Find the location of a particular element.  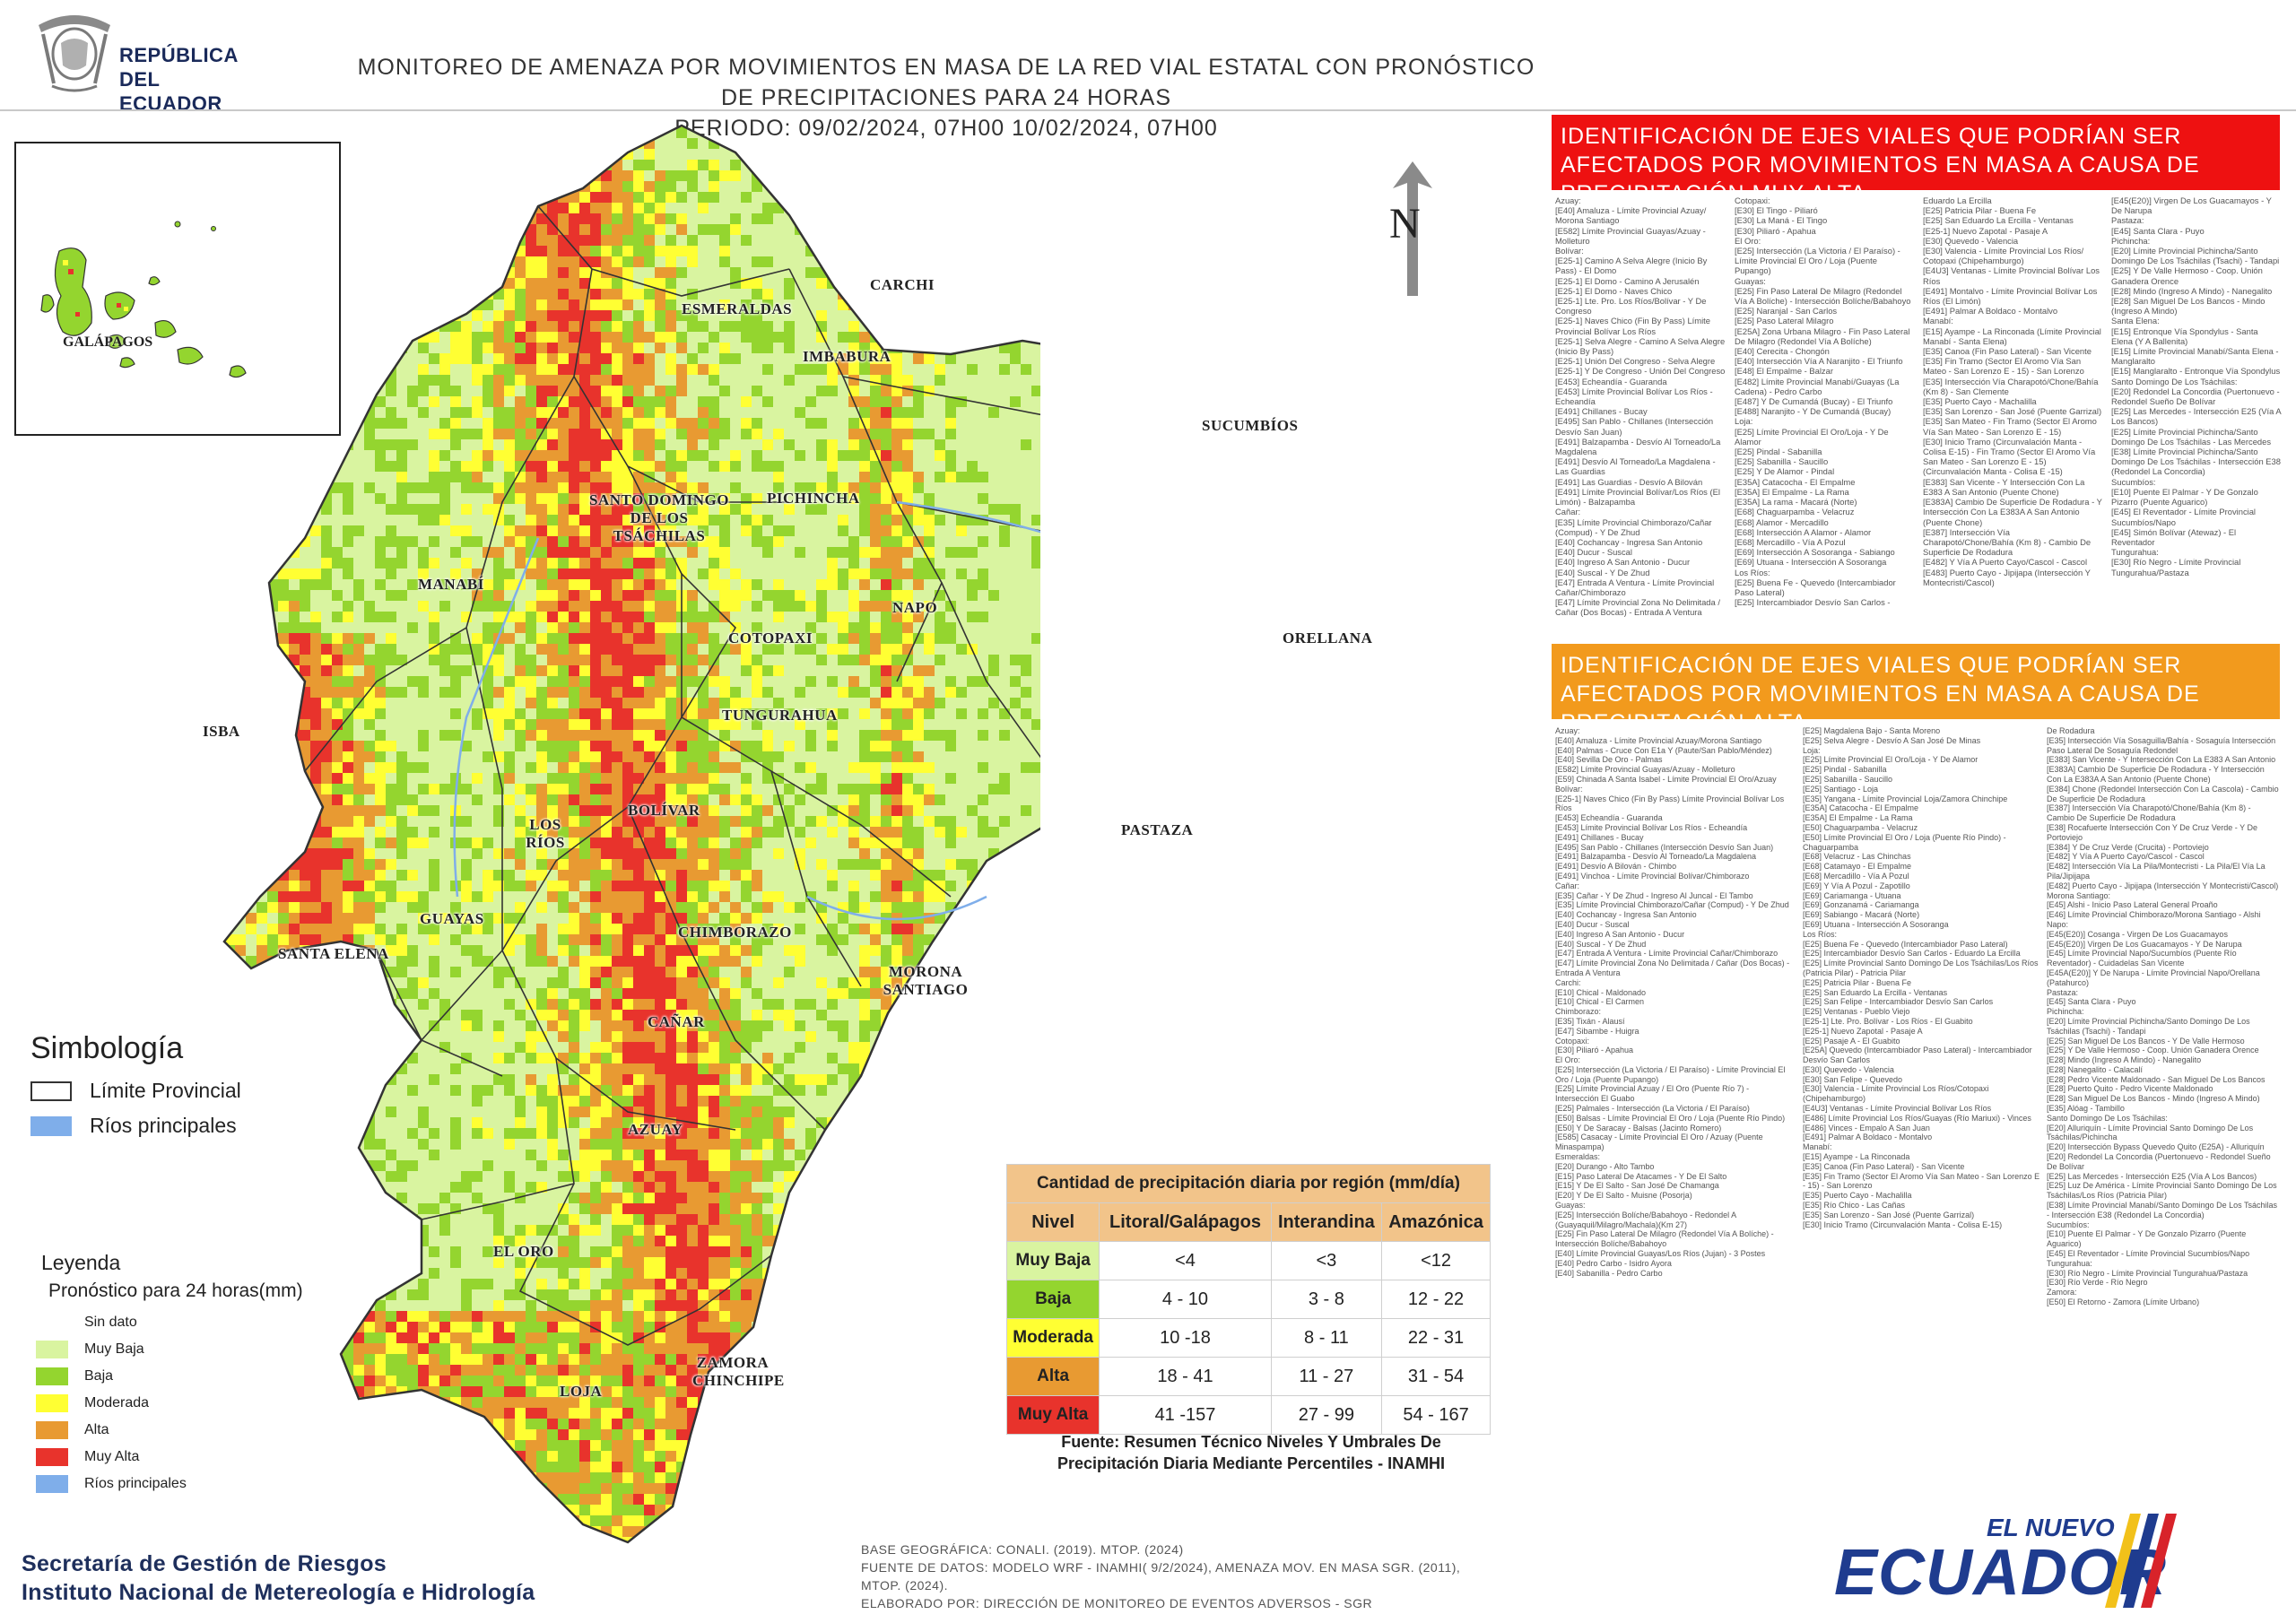

road-axis-entry: Guayas: is located at coordinates (1570, 1206).